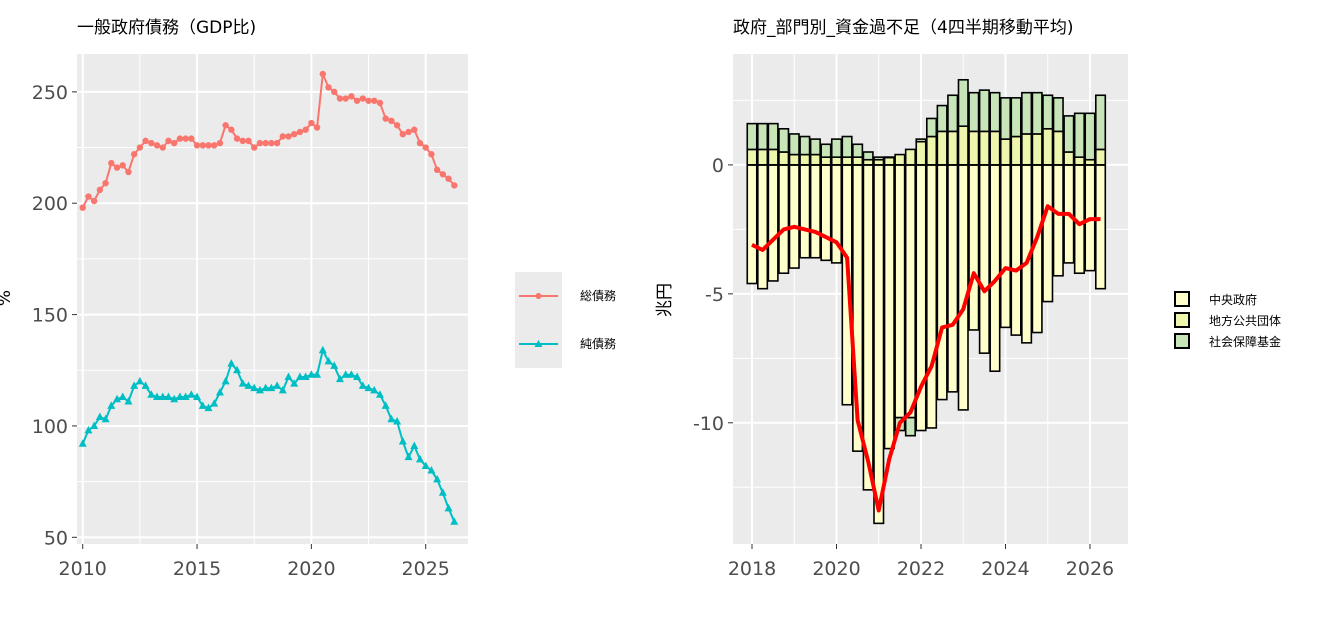 This screenshot has height=635, width=1320. I want to click on chart2-xtick-label: 2026, so click(1090, 569).